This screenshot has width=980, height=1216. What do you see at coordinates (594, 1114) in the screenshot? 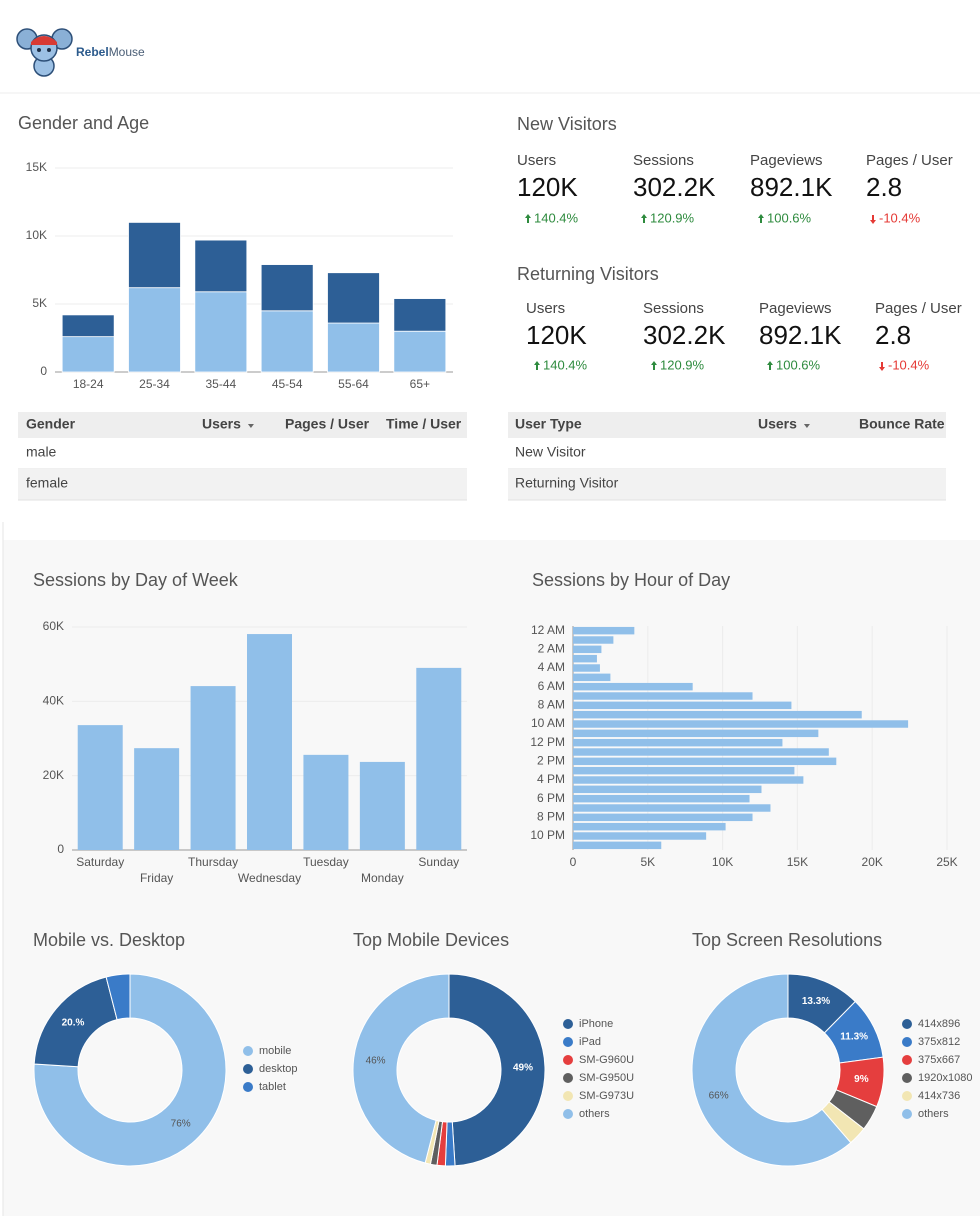
I see `legend-label: others` at bounding box center [594, 1114].